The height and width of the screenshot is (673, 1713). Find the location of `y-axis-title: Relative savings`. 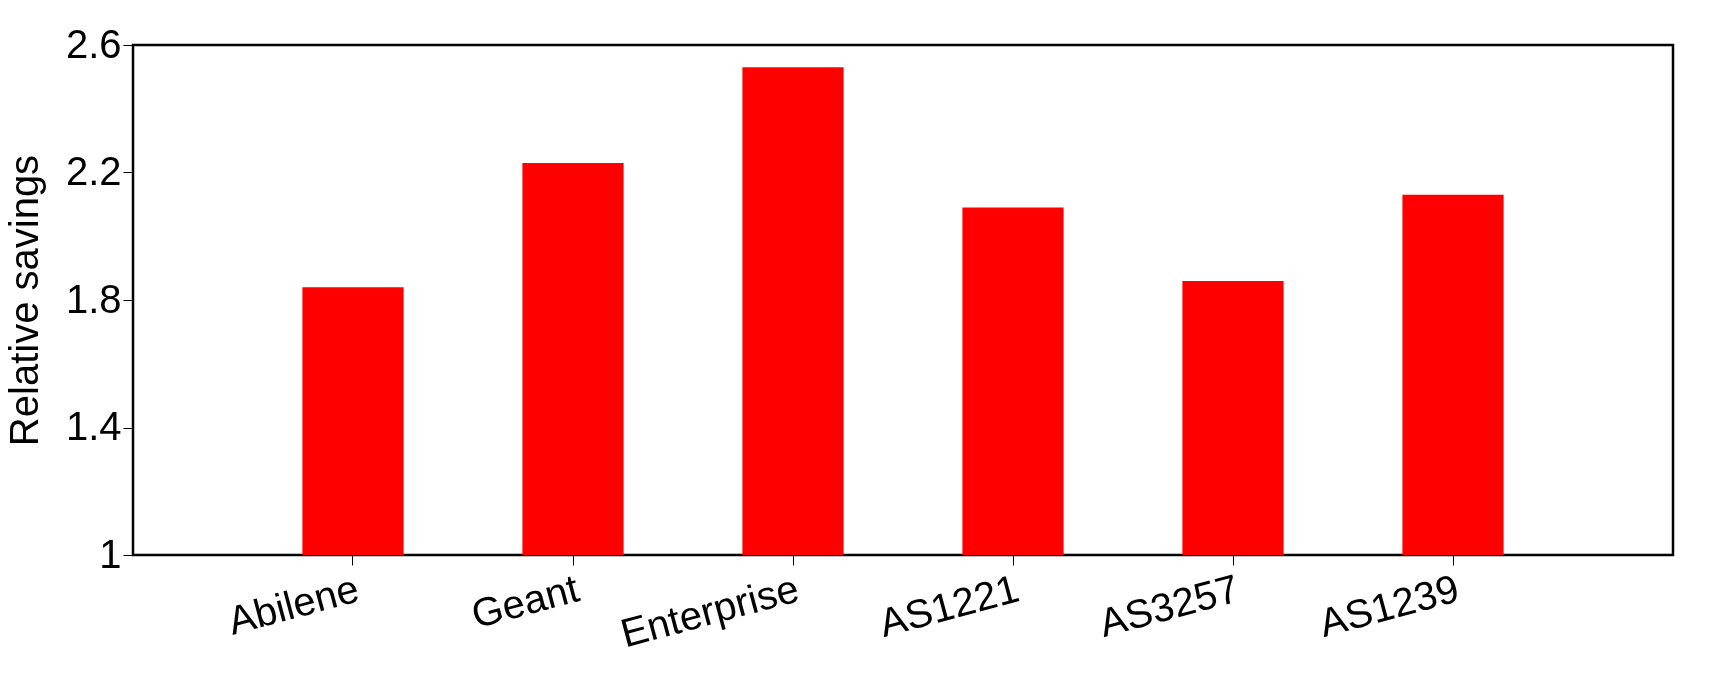

y-axis-title: Relative savings is located at coordinates (23, 300).